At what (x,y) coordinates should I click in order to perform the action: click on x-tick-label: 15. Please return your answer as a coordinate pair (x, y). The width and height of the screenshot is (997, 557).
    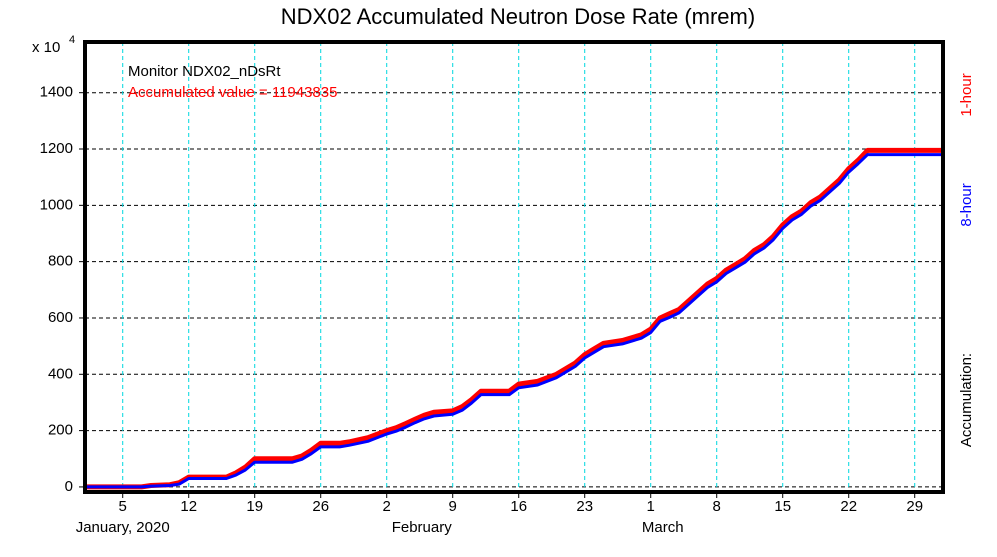
    Looking at the image, I should click on (782, 506).